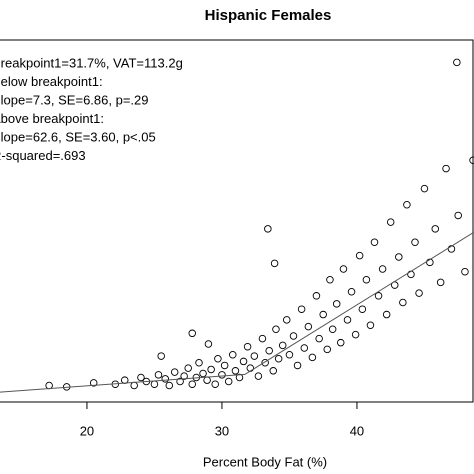  I want to click on x-tick-label: 20, so click(87, 430).